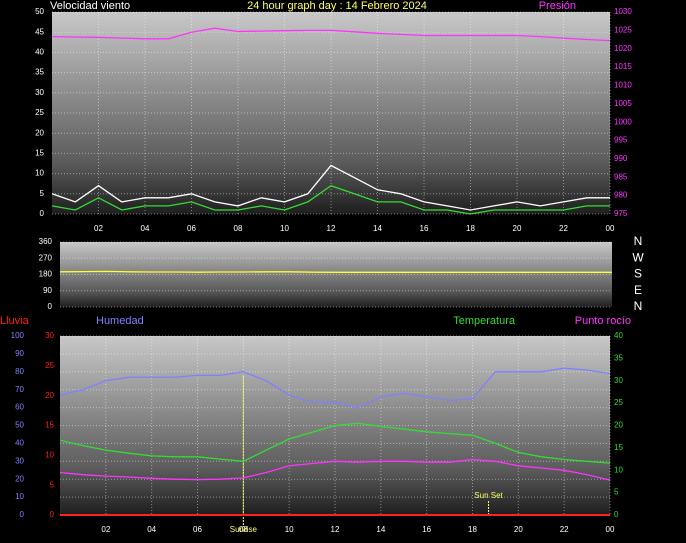 The width and height of the screenshot is (686, 543). What do you see at coordinates (15, 321) in the screenshot?
I see `series-label: Lluvia` at bounding box center [15, 321].